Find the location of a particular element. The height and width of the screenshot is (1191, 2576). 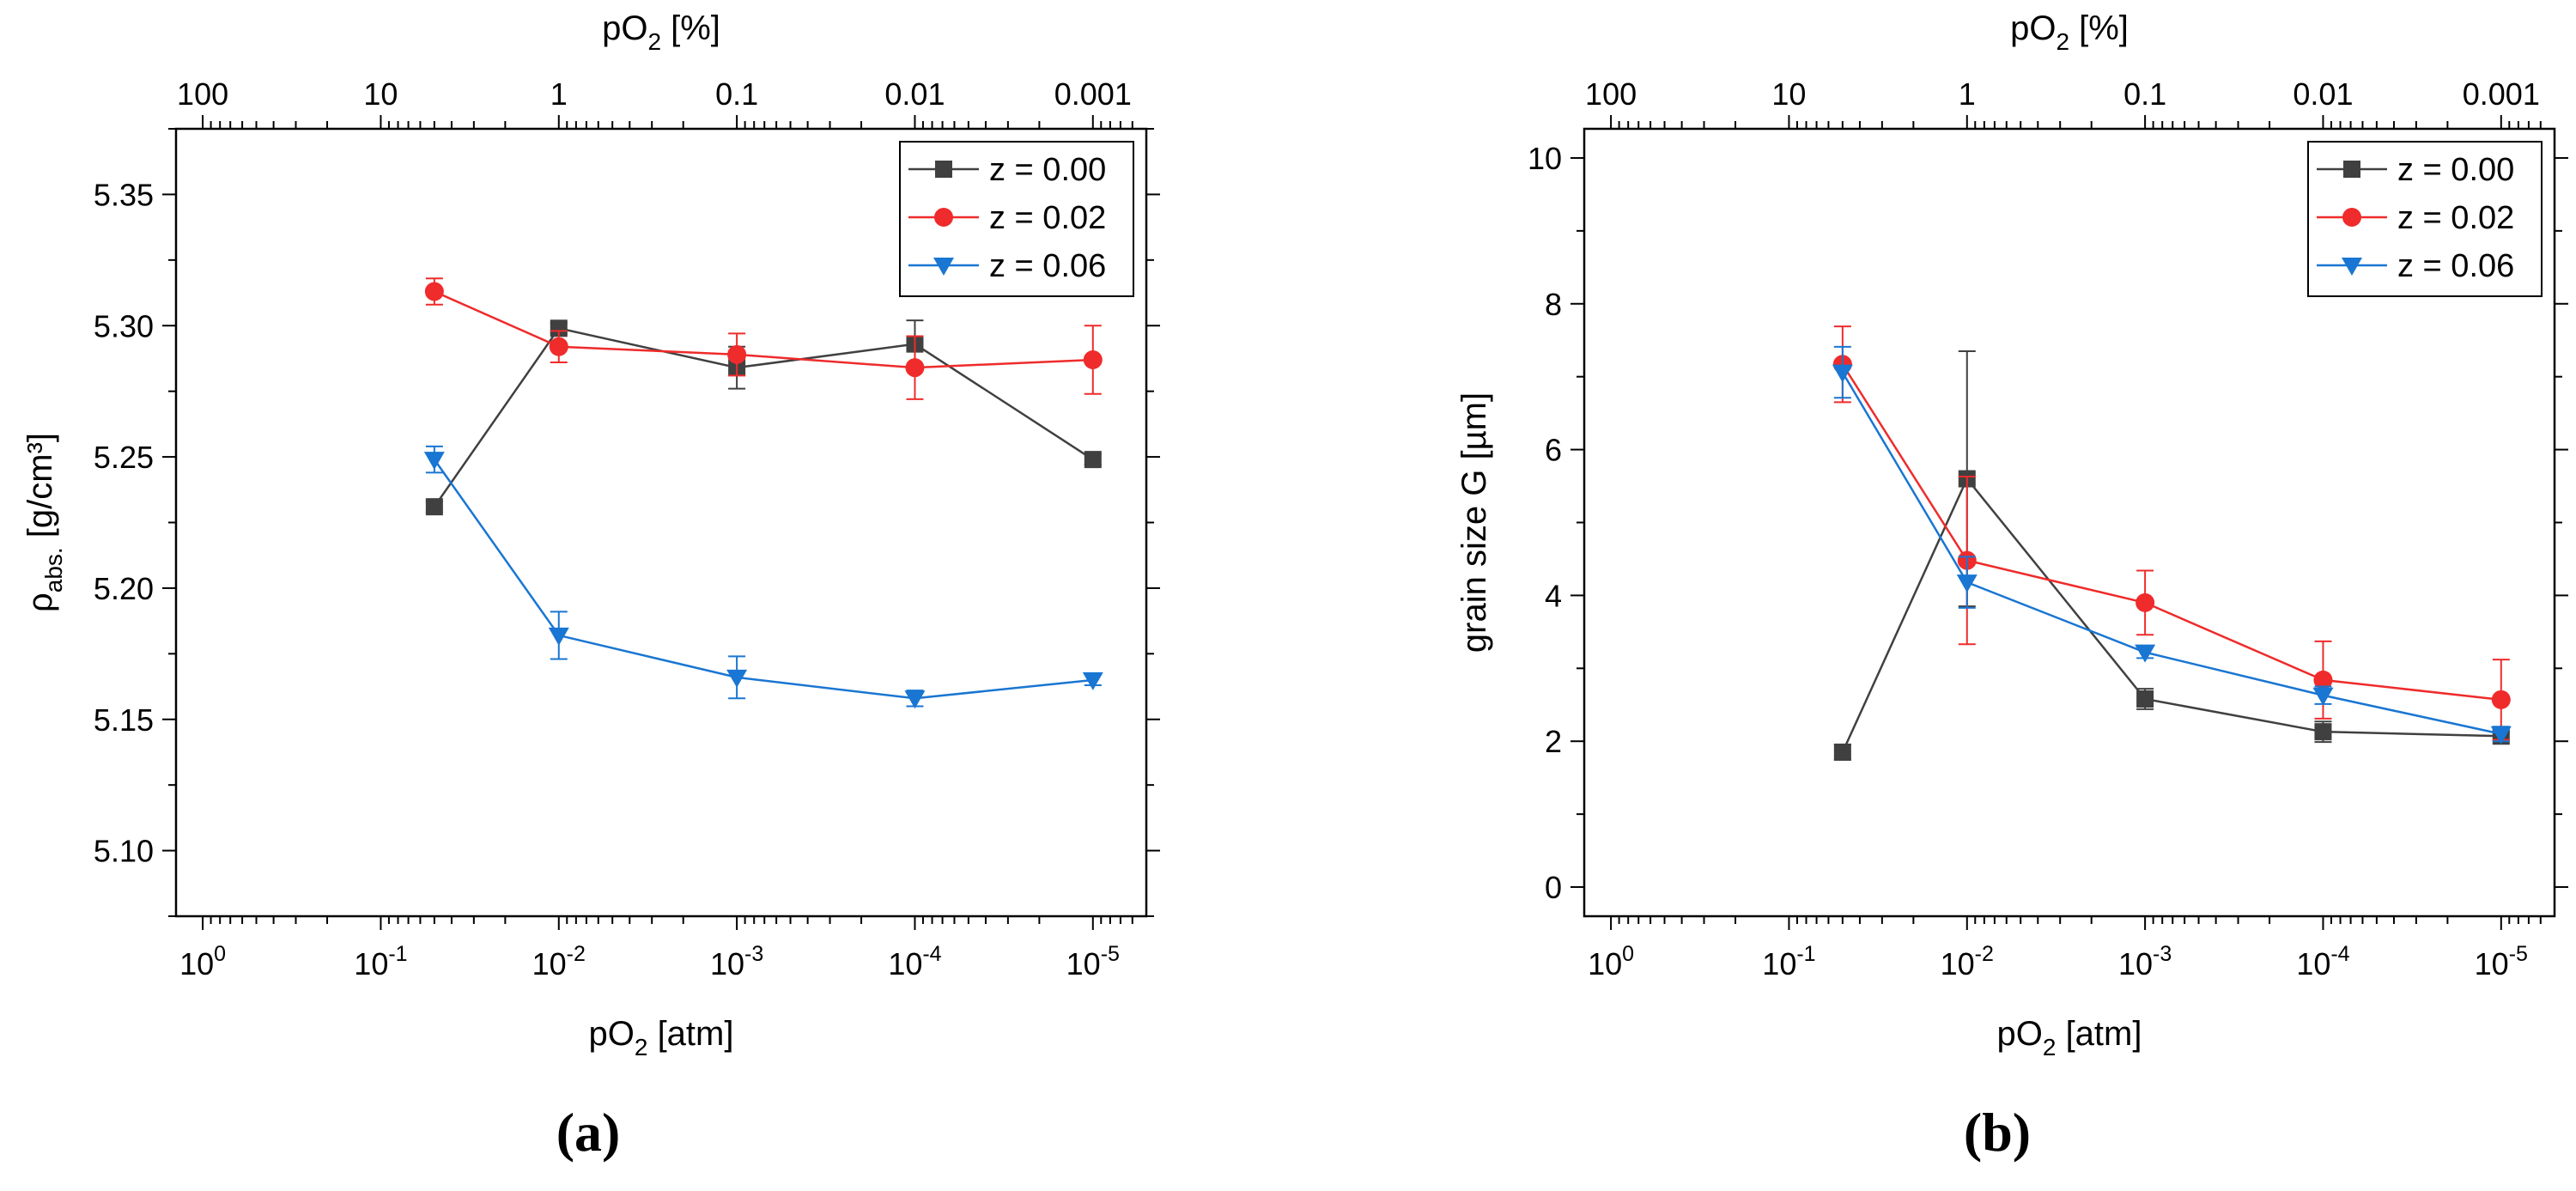

x-tick-label: 10⁻¹ is located at coordinates (380, 961).